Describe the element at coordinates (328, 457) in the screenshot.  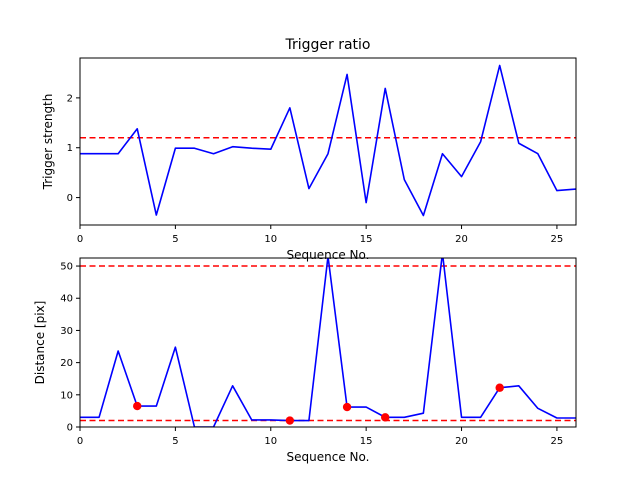
I see `x-axis-label: Sequence No.` at that location.